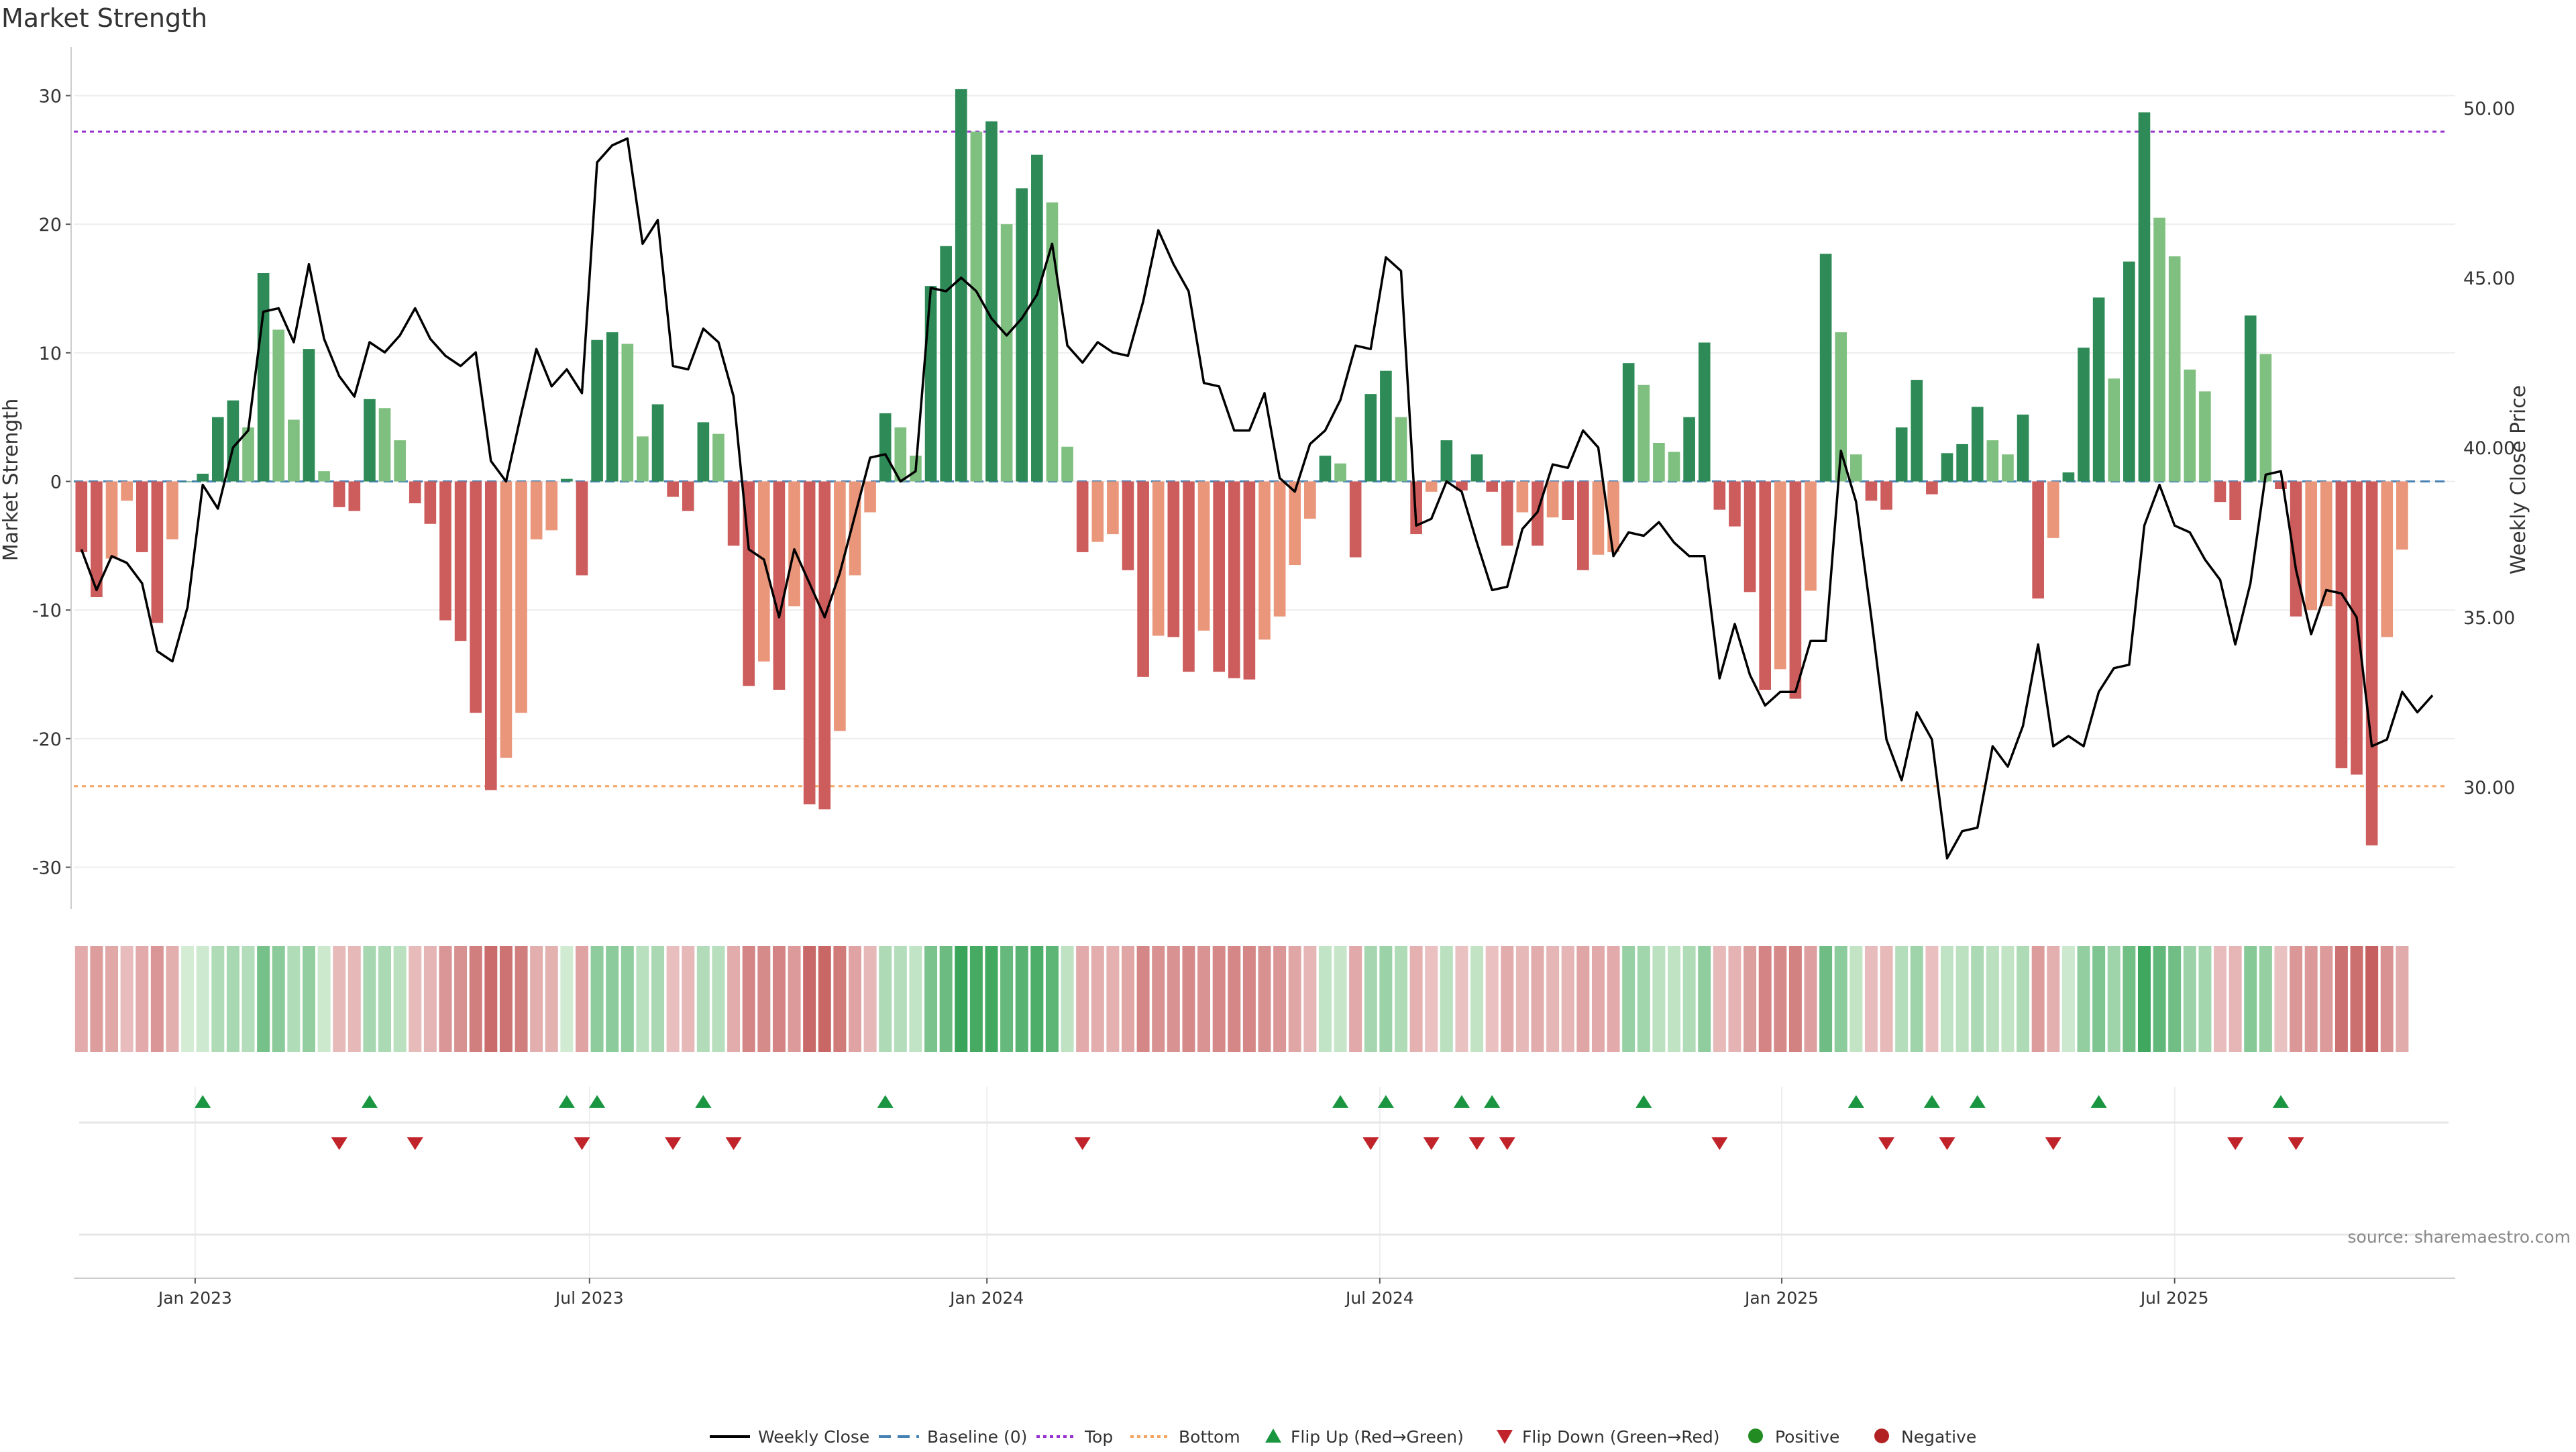 The image size is (2576, 1452). I want to click on y-tick-label: 30, so click(50, 97).